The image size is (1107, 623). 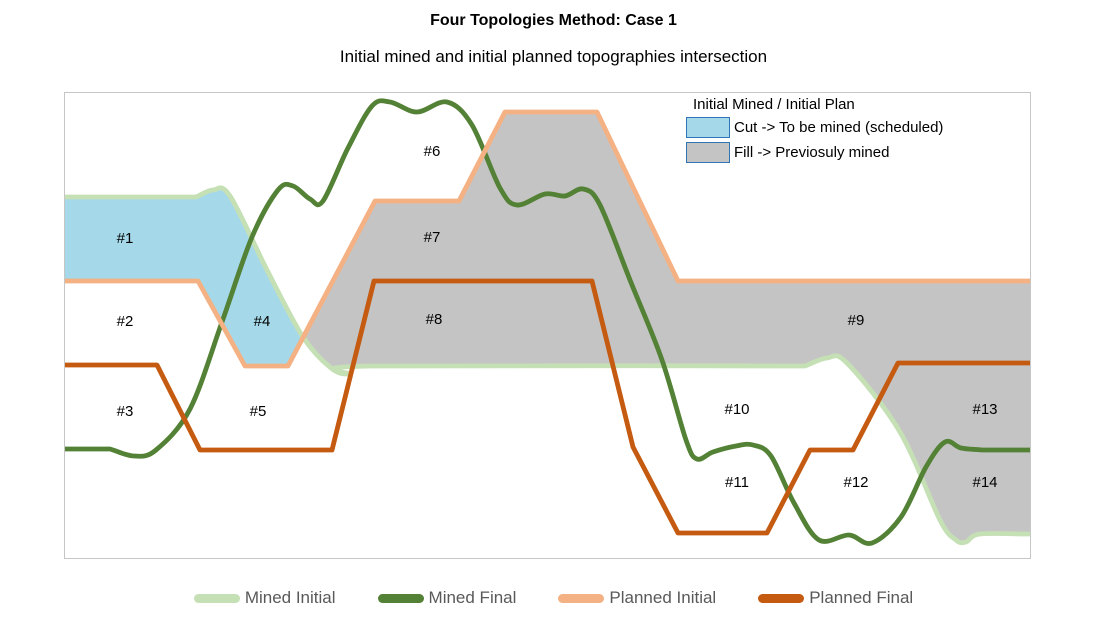 I want to click on region-label-10: #10, so click(x=736, y=409).